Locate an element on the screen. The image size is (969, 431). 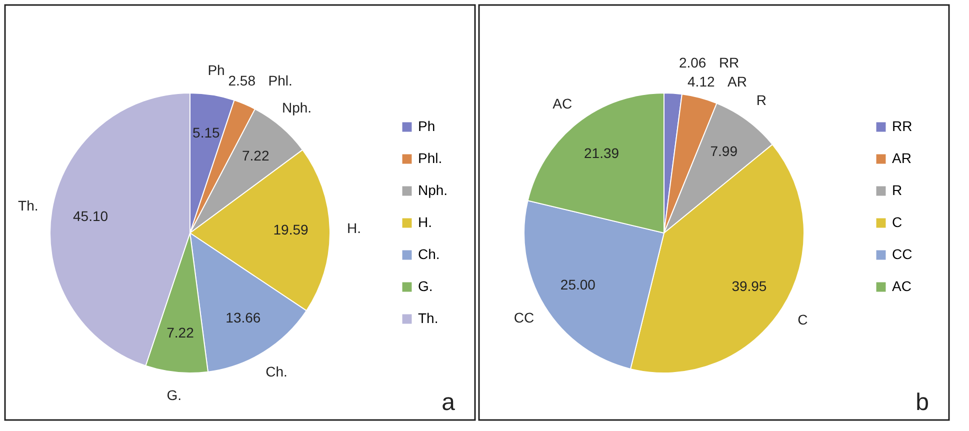
data-label: 7.99 is located at coordinates (724, 150).